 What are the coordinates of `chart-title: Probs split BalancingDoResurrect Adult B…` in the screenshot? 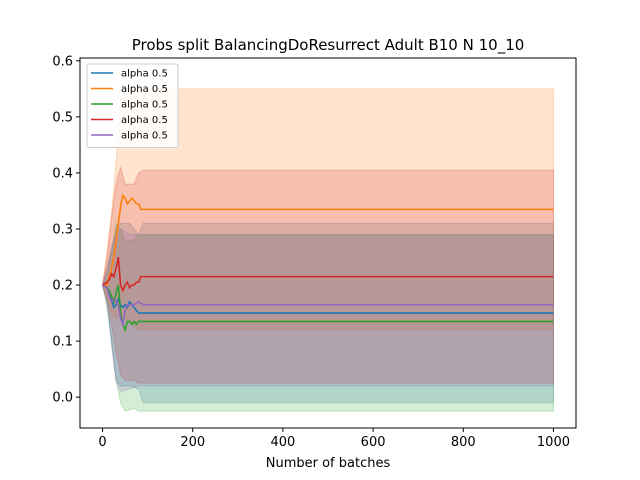 It's located at (328, 45).